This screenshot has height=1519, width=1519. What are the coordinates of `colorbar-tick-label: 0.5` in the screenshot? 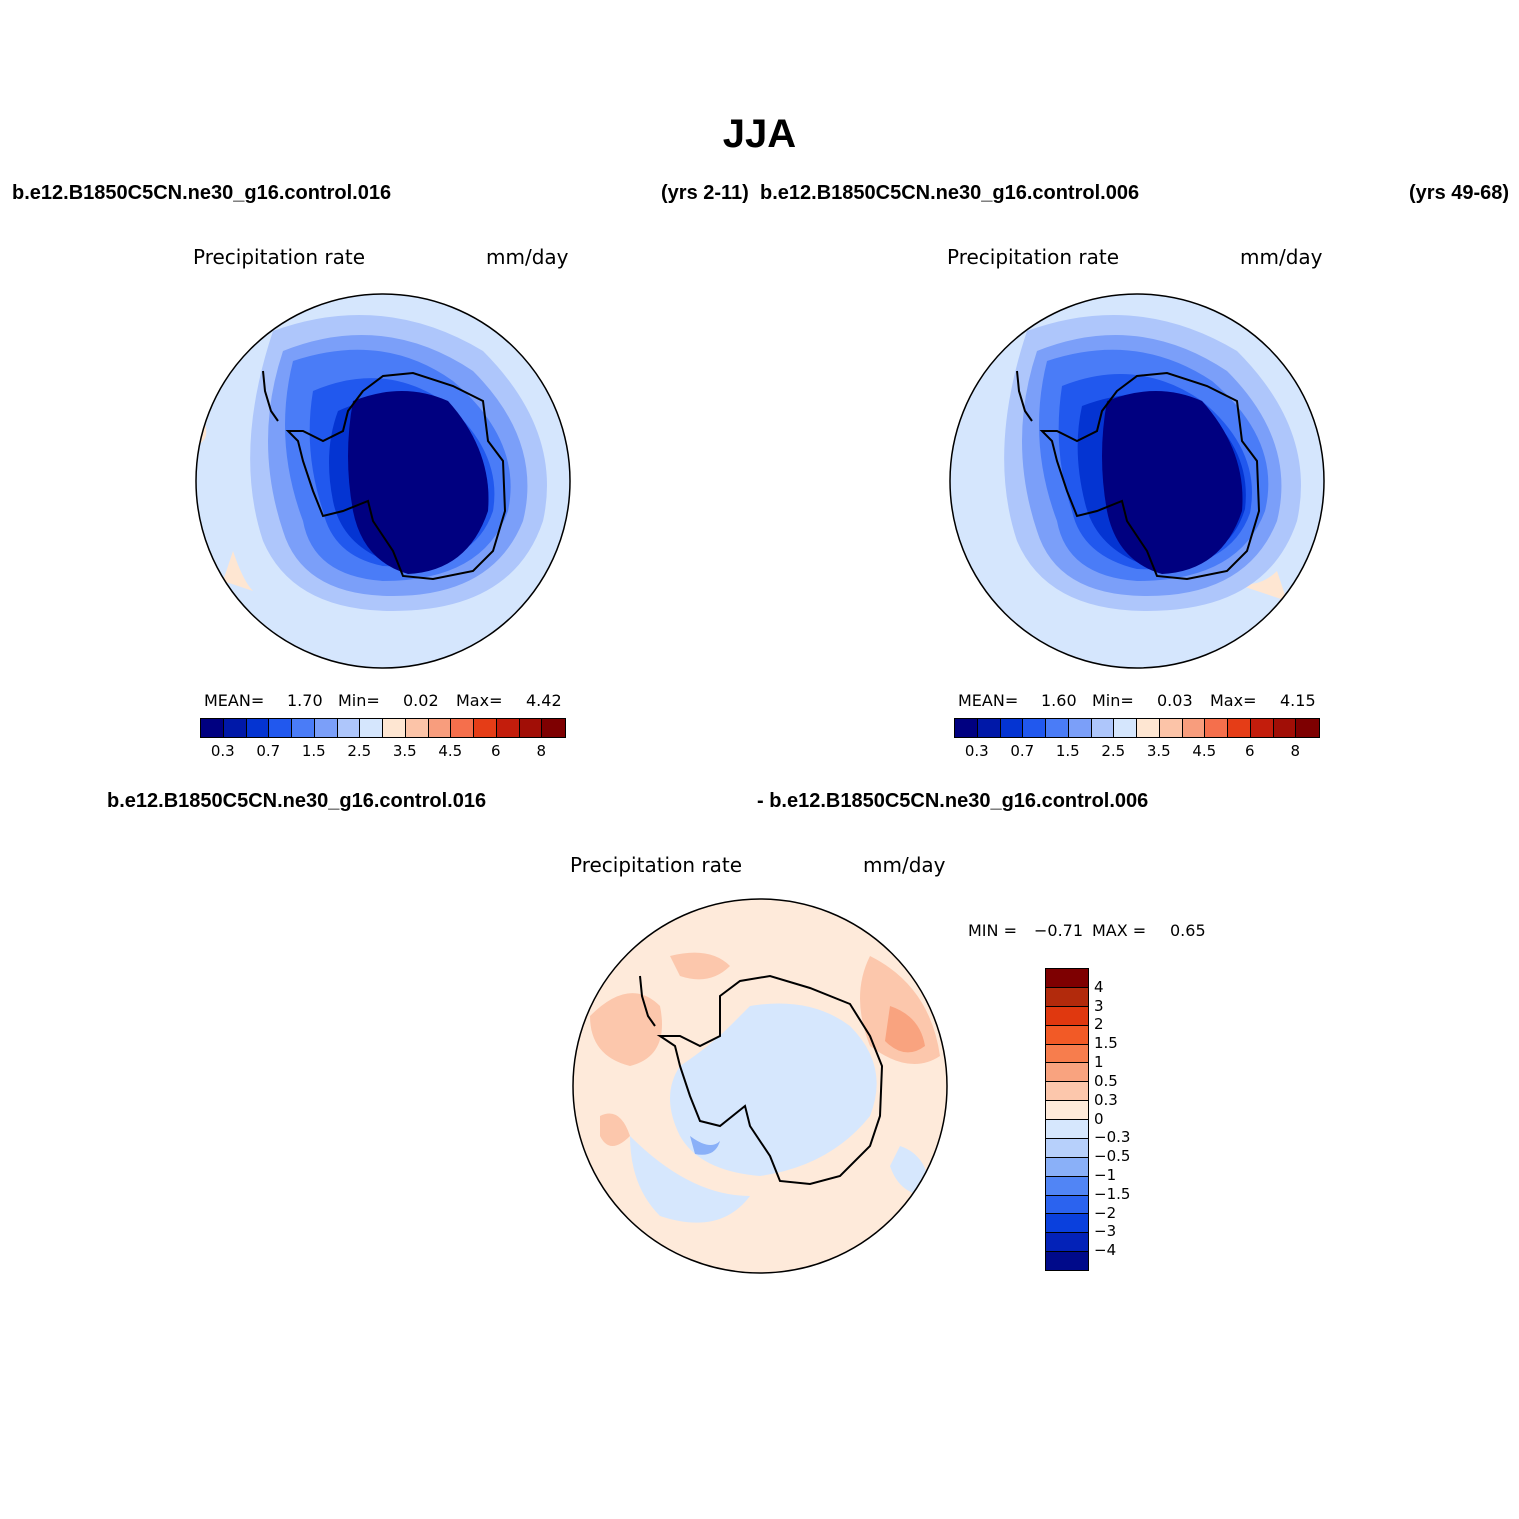 It's located at (1106, 1080).